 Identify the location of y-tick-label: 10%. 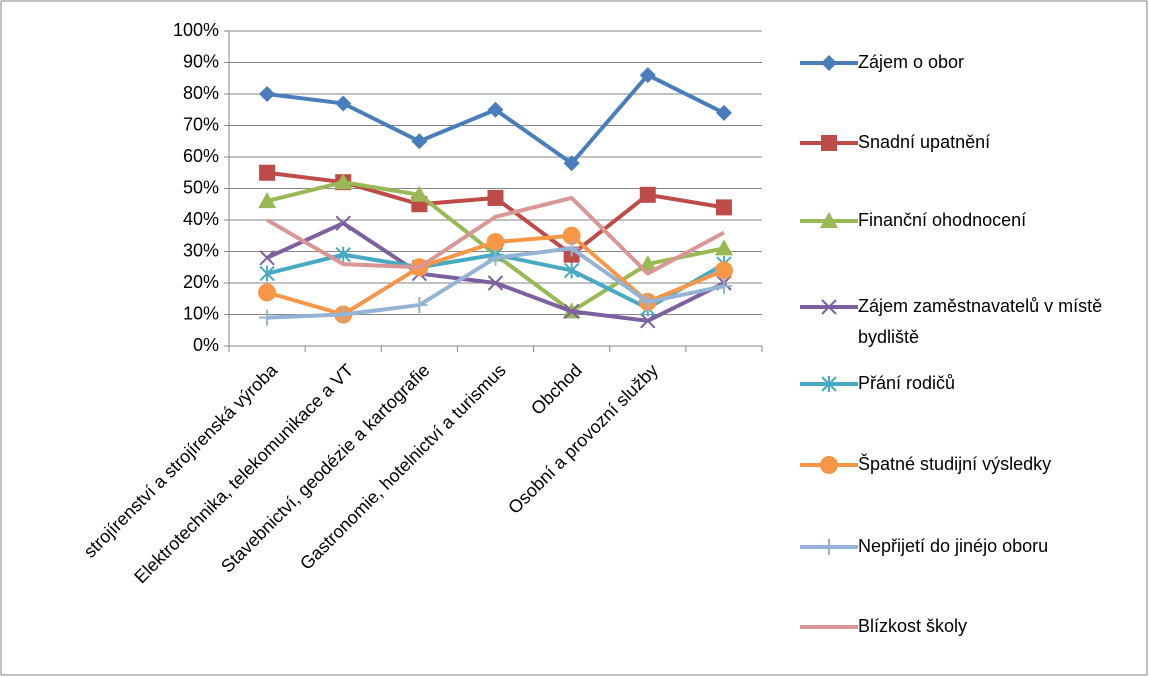
(201, 313).